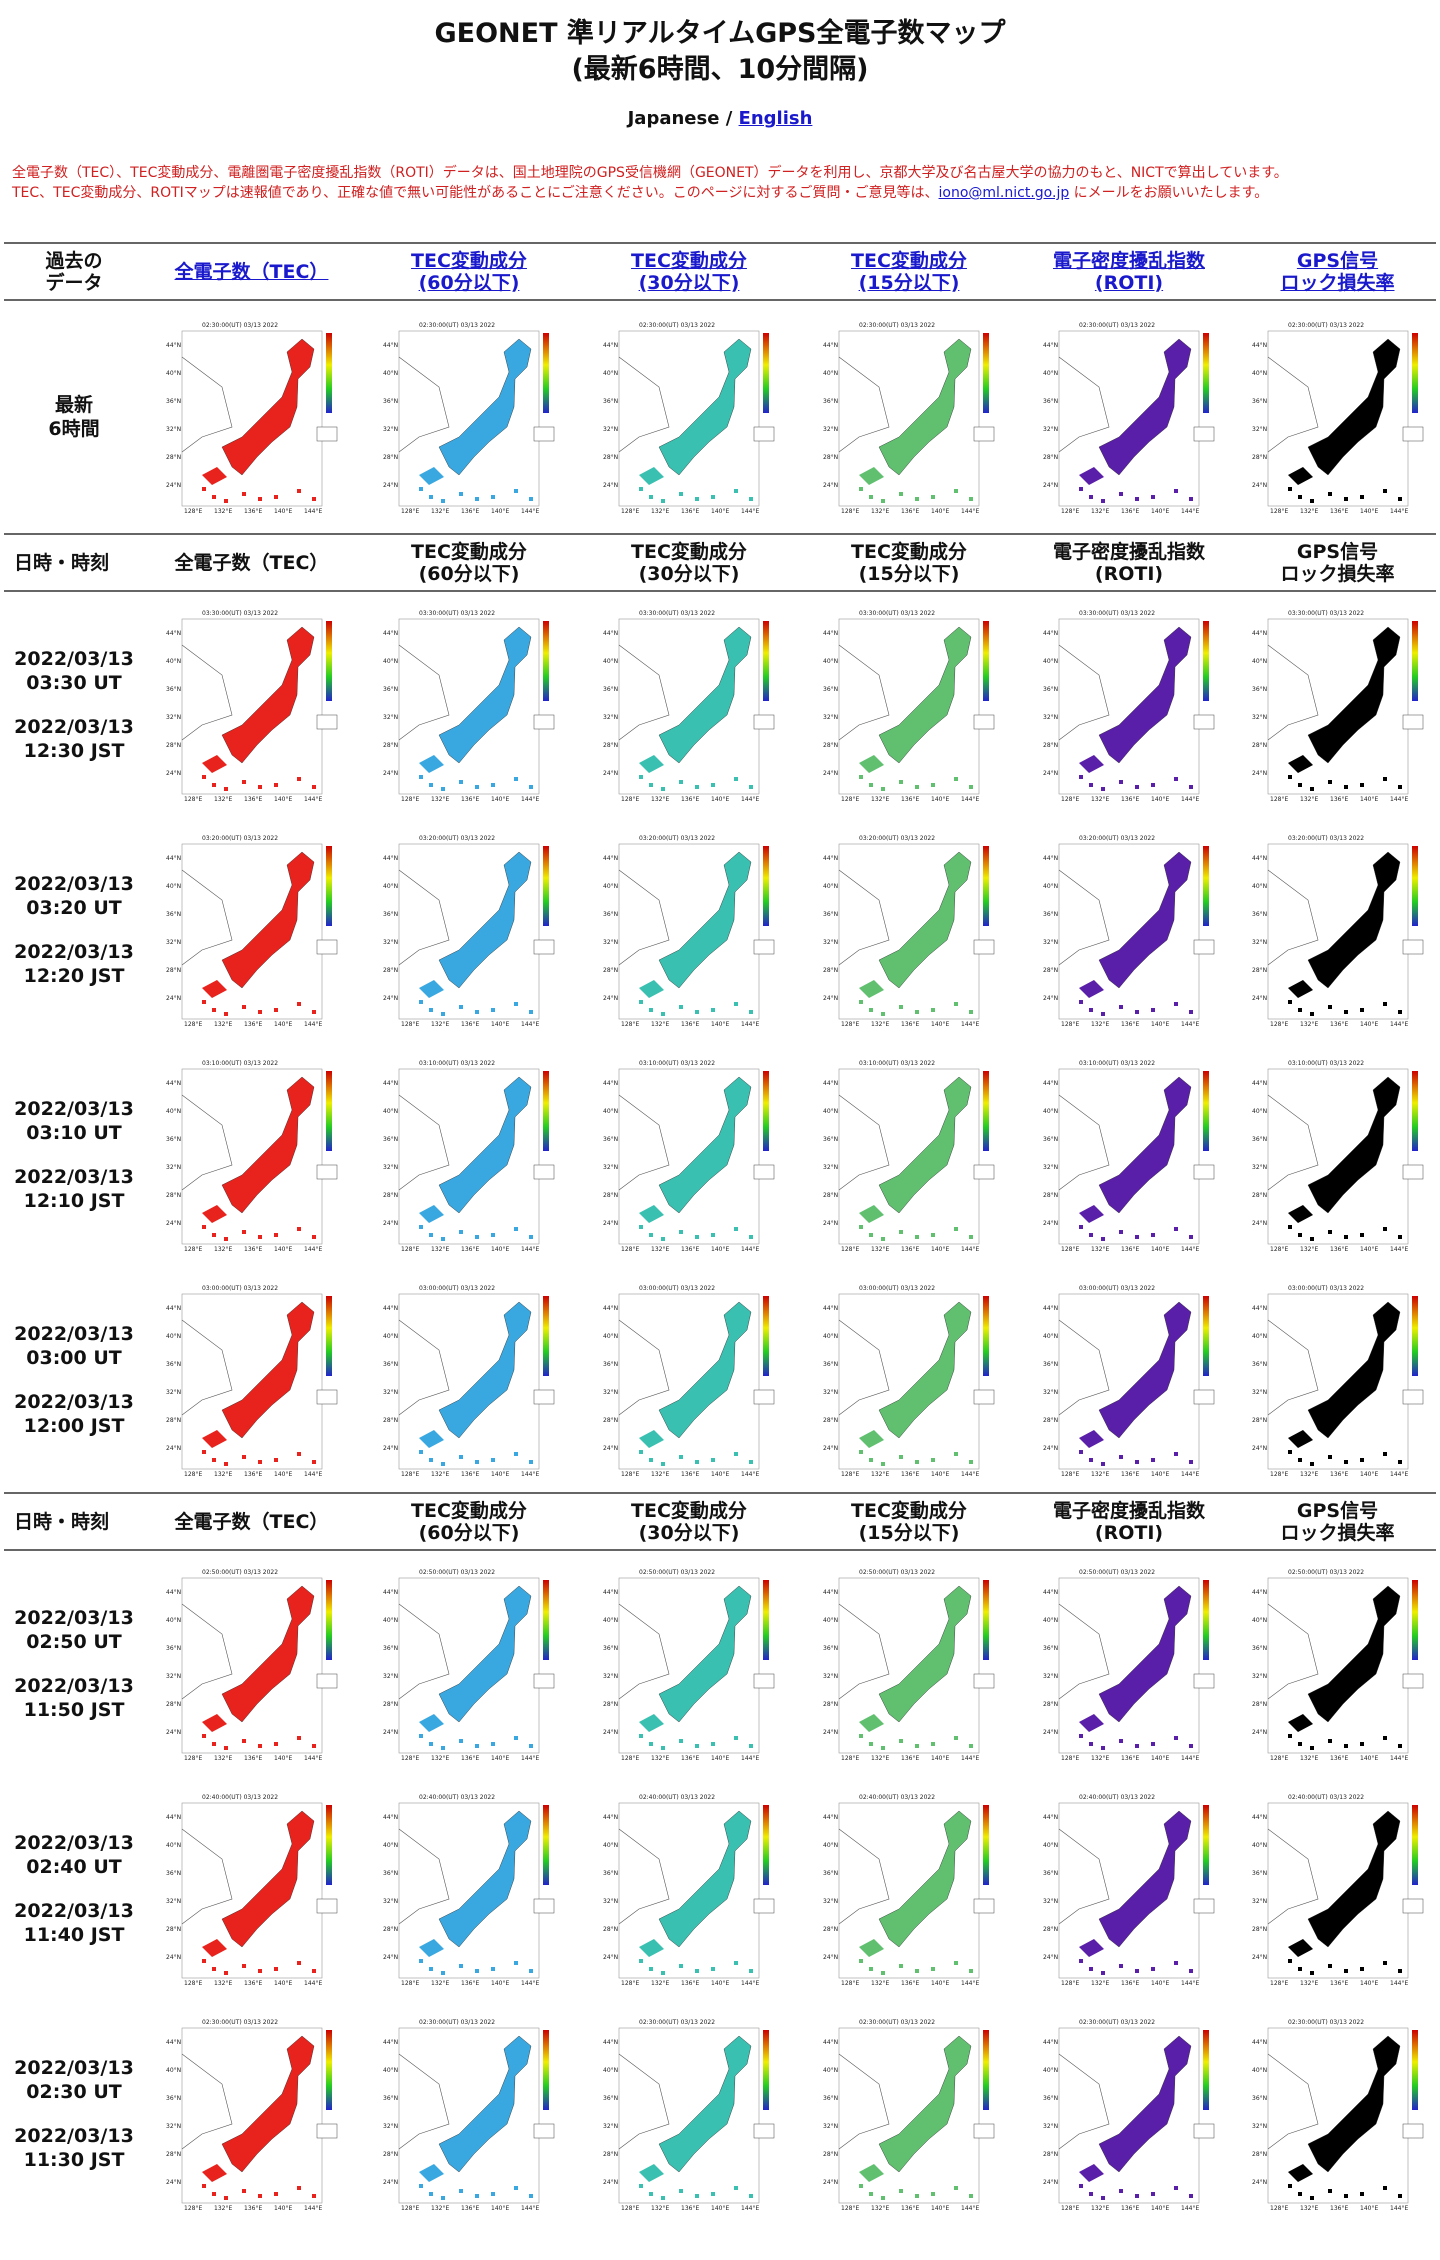 The height and width of the screenshot is (2260, 1440). I want to click on top-header-link: TEC変動成分 (30分以下), so click(689, 271).